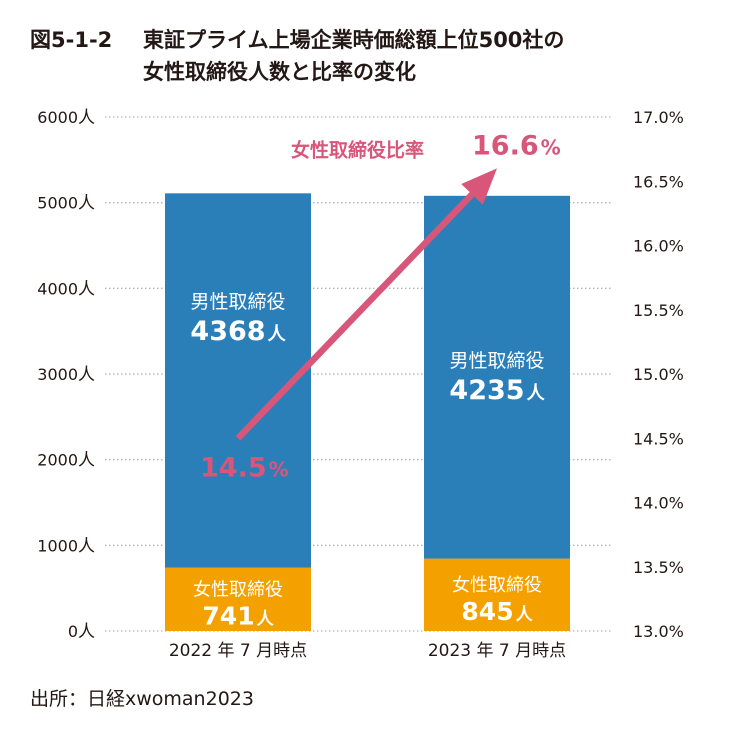 The width and height of the screenshot is (733, 742). Describe the element at coordinates (66, 204) in the screenshot. I see `y-left-tick-label: 5000人` at that location.